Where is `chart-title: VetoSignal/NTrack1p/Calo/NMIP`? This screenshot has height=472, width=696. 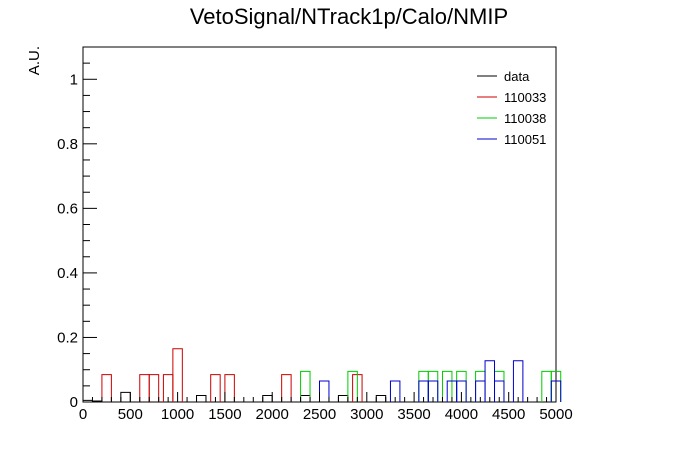
chart-title: VetoSignal/NTrack1p/Calo/NMIP is located at coordinates (349, 16).